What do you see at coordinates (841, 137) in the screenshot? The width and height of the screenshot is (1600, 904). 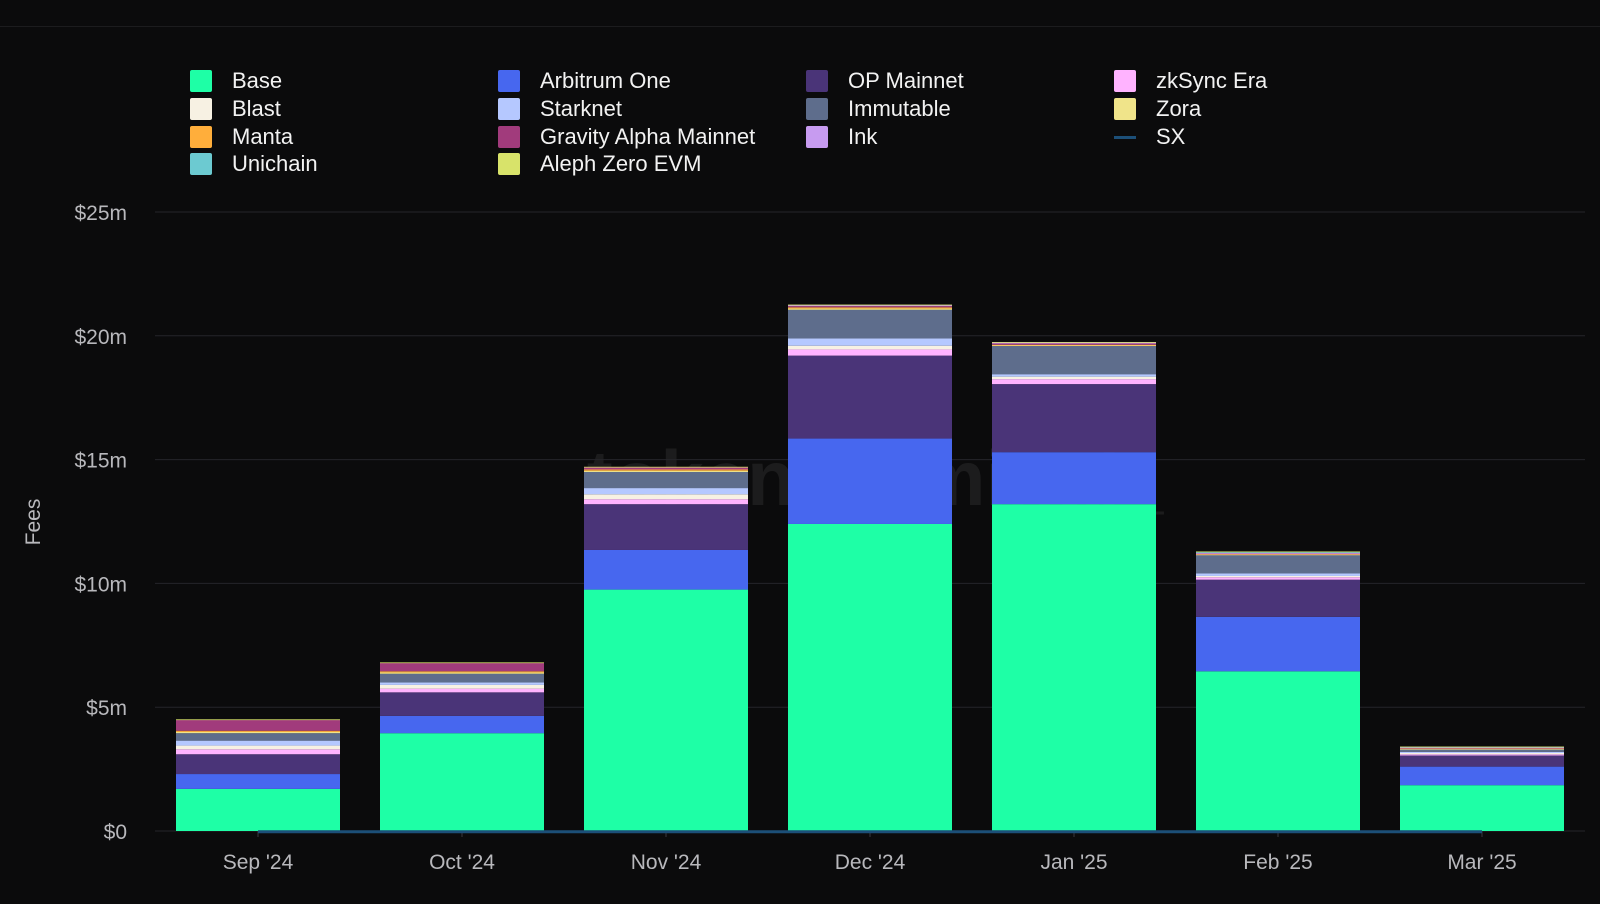 I see `legend-item-ink: Ink` at bounding box center [841, 137].